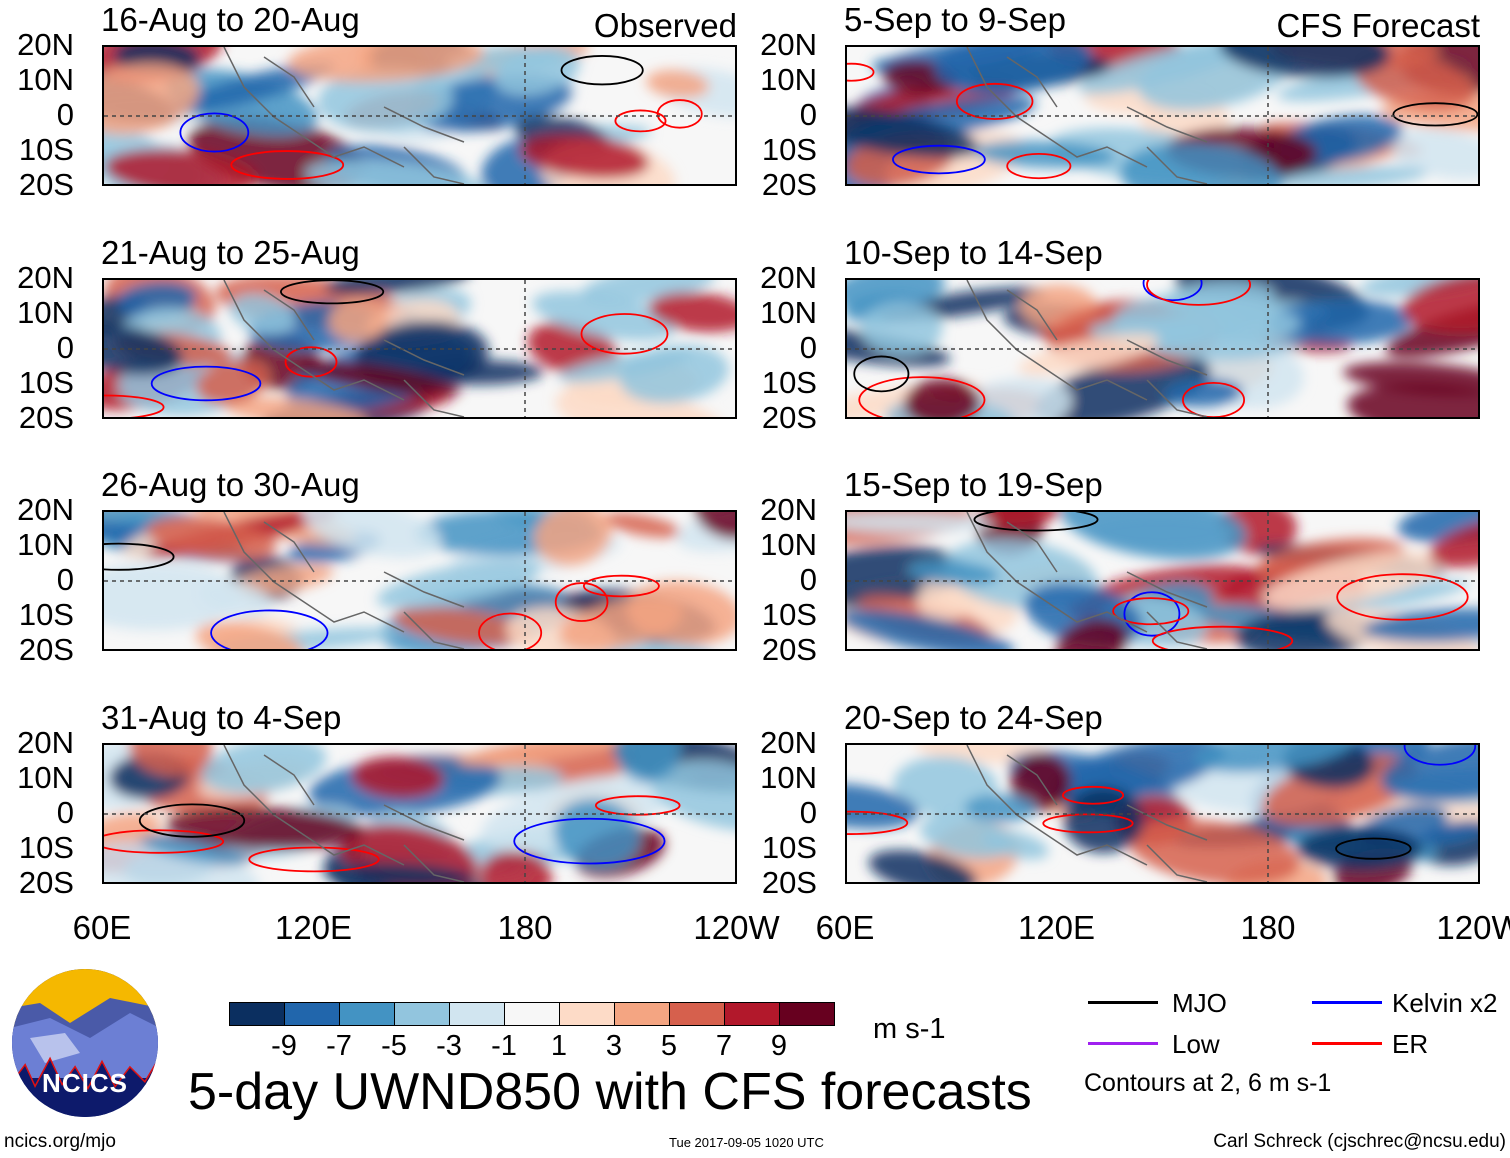 The width and height of the screenshot is (1510, 1158). What do you see at coordinates (610, 1092) in the screenshot?
I see `main-title: 5-day UWND850 with CFS forecasts` at bounding box center [610, 1092].